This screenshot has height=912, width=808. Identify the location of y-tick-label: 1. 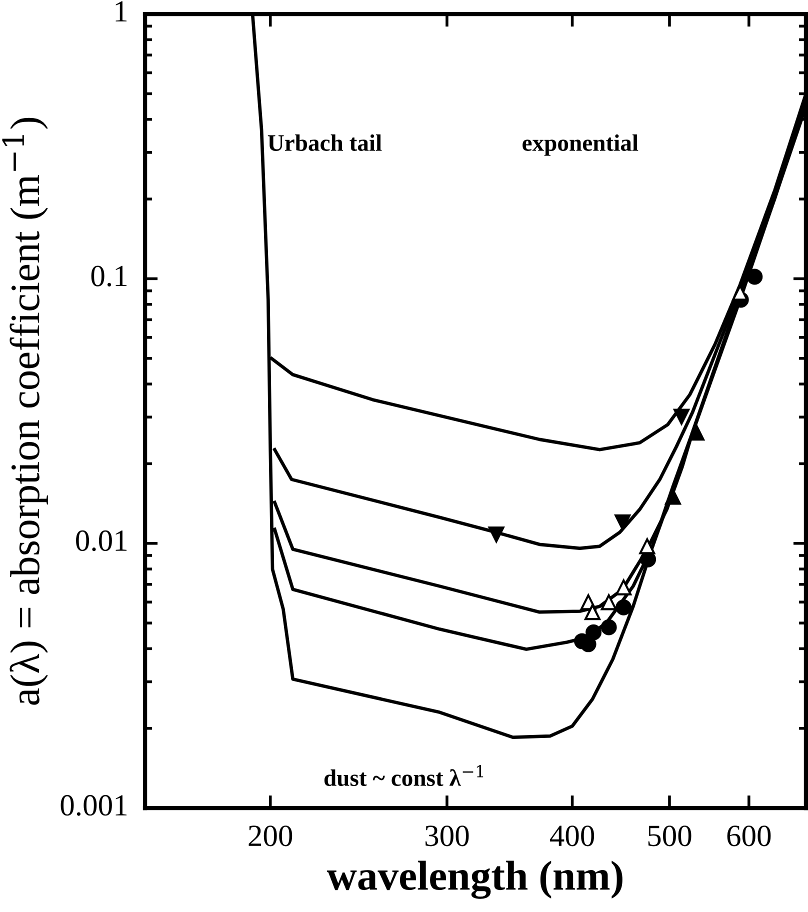
(121, 11).